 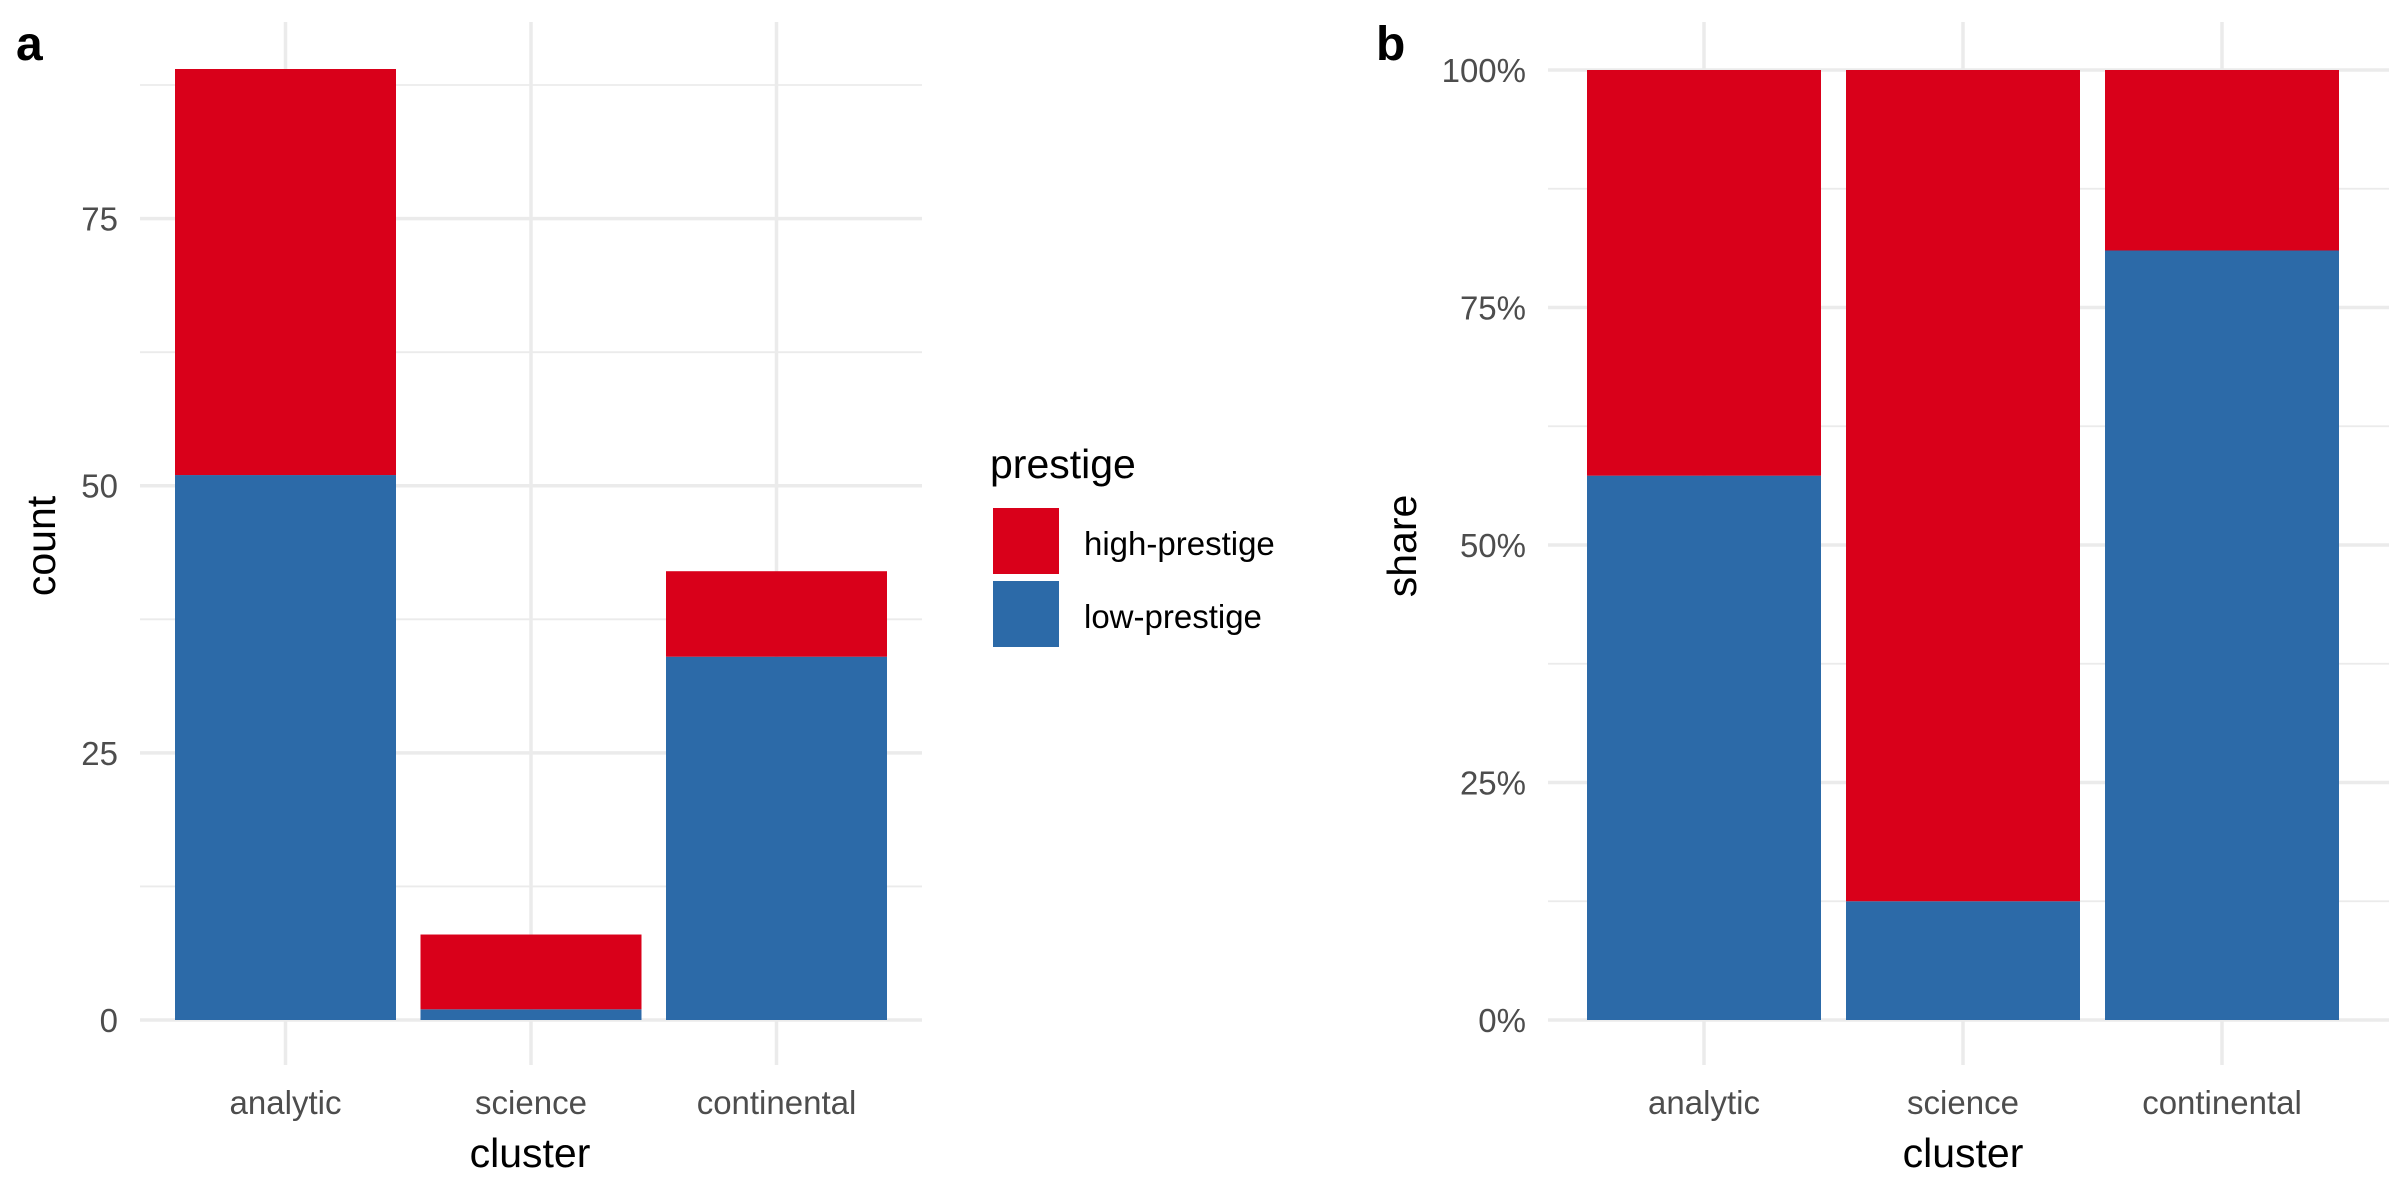 I want to click on panel-b-y-tick-label-2: 50%, so click(x=1493, y=545).